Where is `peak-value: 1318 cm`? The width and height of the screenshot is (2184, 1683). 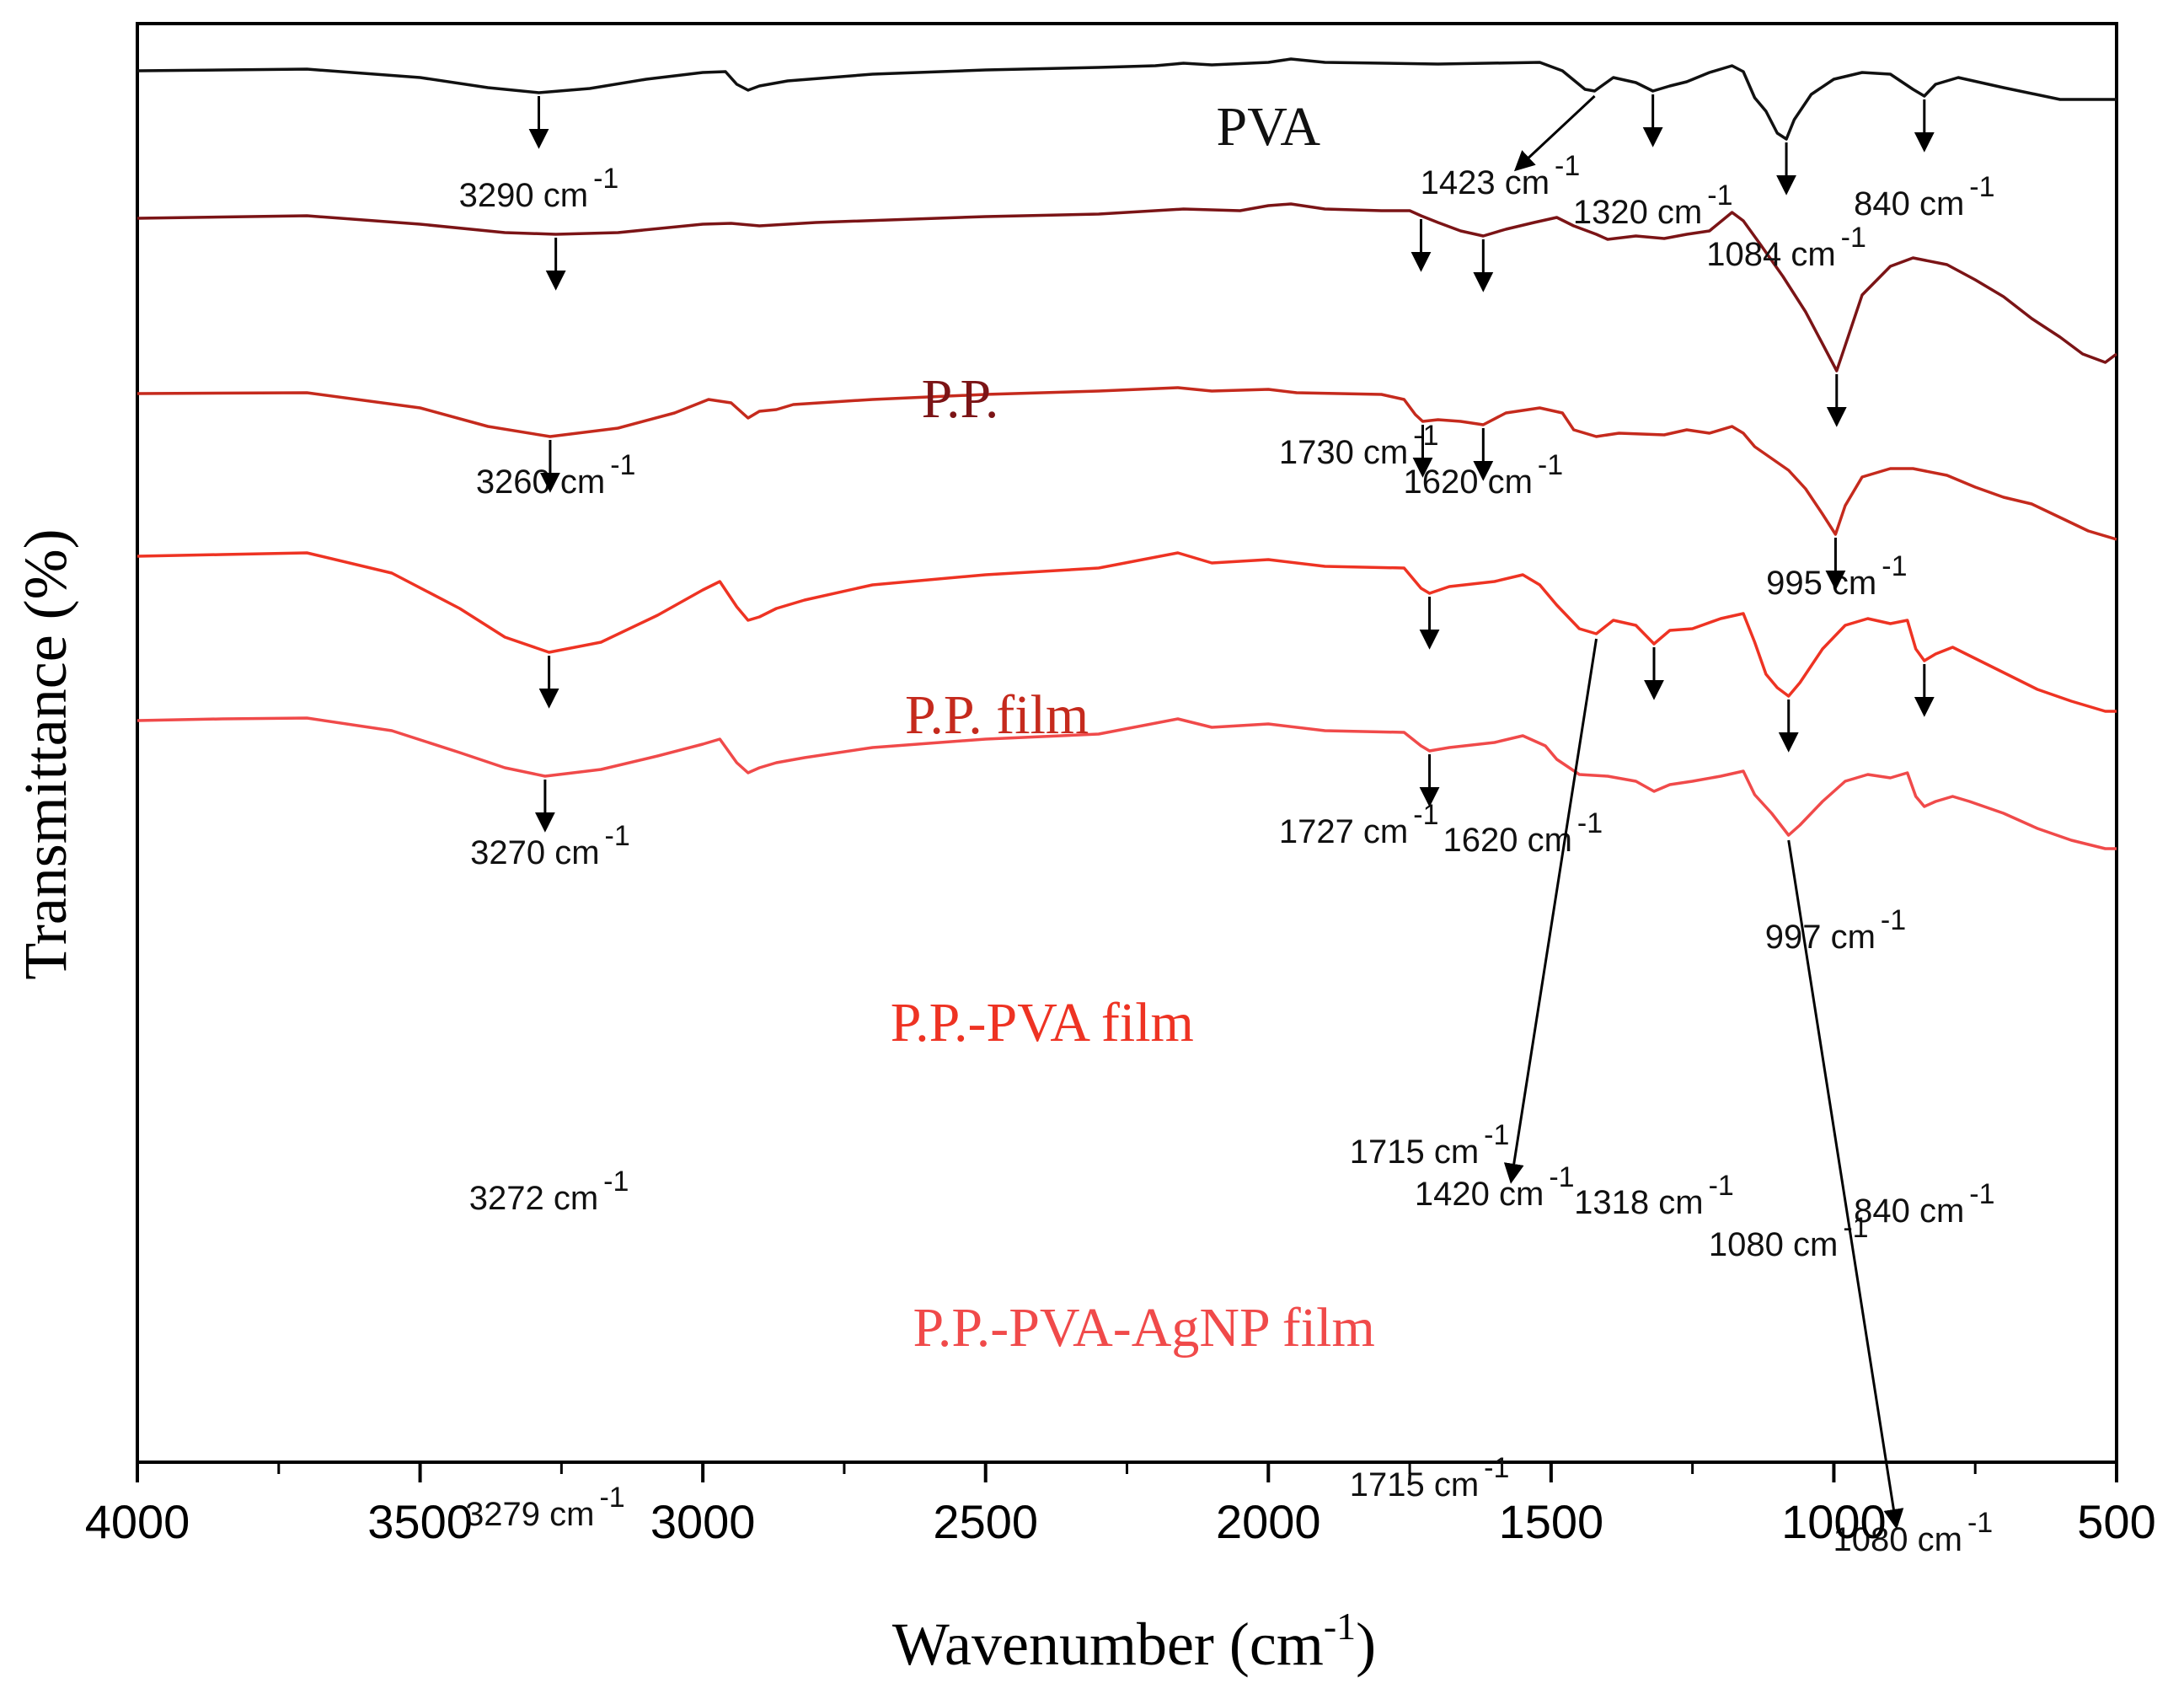 peak-value: 1318 cm is located at coordinates (1638, 1203).